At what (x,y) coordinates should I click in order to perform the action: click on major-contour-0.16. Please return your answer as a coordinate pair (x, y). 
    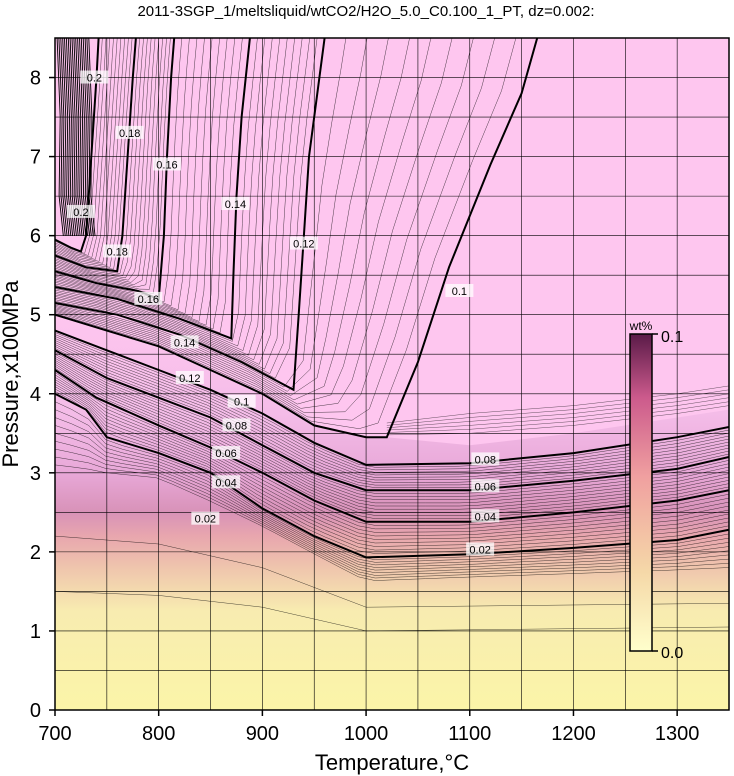
    Looking at the image, I should click on (115, 169).